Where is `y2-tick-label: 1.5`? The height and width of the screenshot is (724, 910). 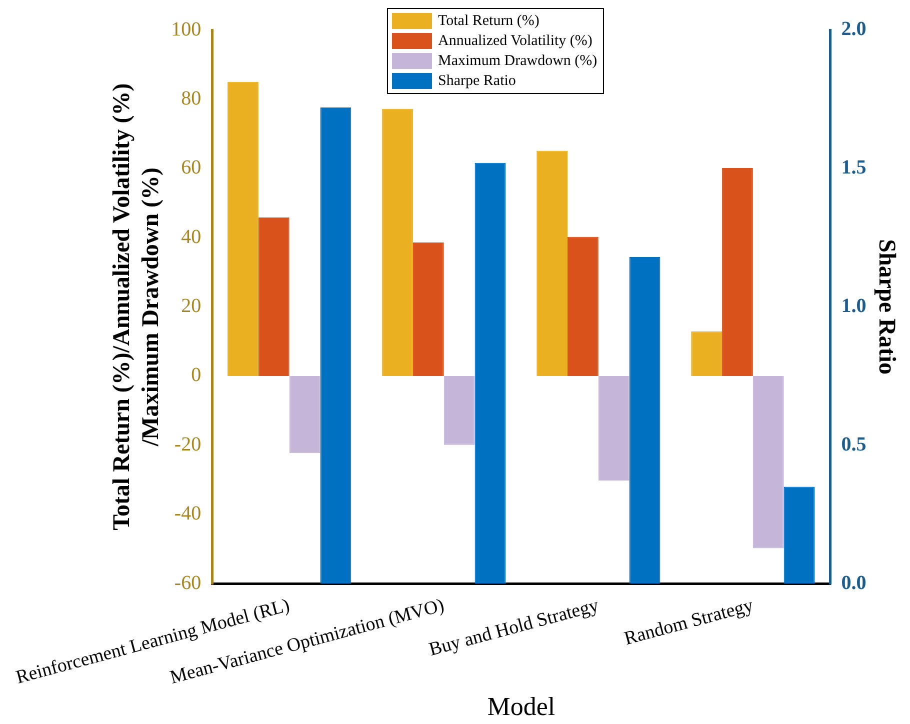 y2-tick-label: 1.5 is located at coordinates (853, 167).